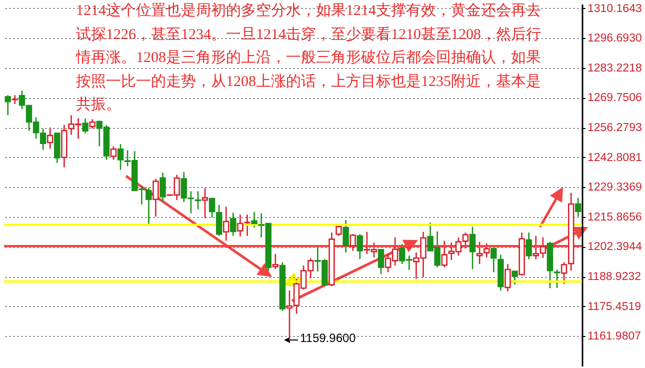  What do you see at coordinates (615, 68) in the screenshot?
I see `y-tick-label: 1283.2218` at bounding box center [615, 68].